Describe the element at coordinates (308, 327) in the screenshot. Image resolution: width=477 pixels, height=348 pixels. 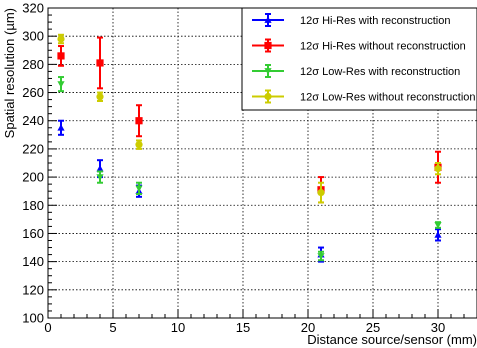
I see `x-tick-label: 20` at that location.